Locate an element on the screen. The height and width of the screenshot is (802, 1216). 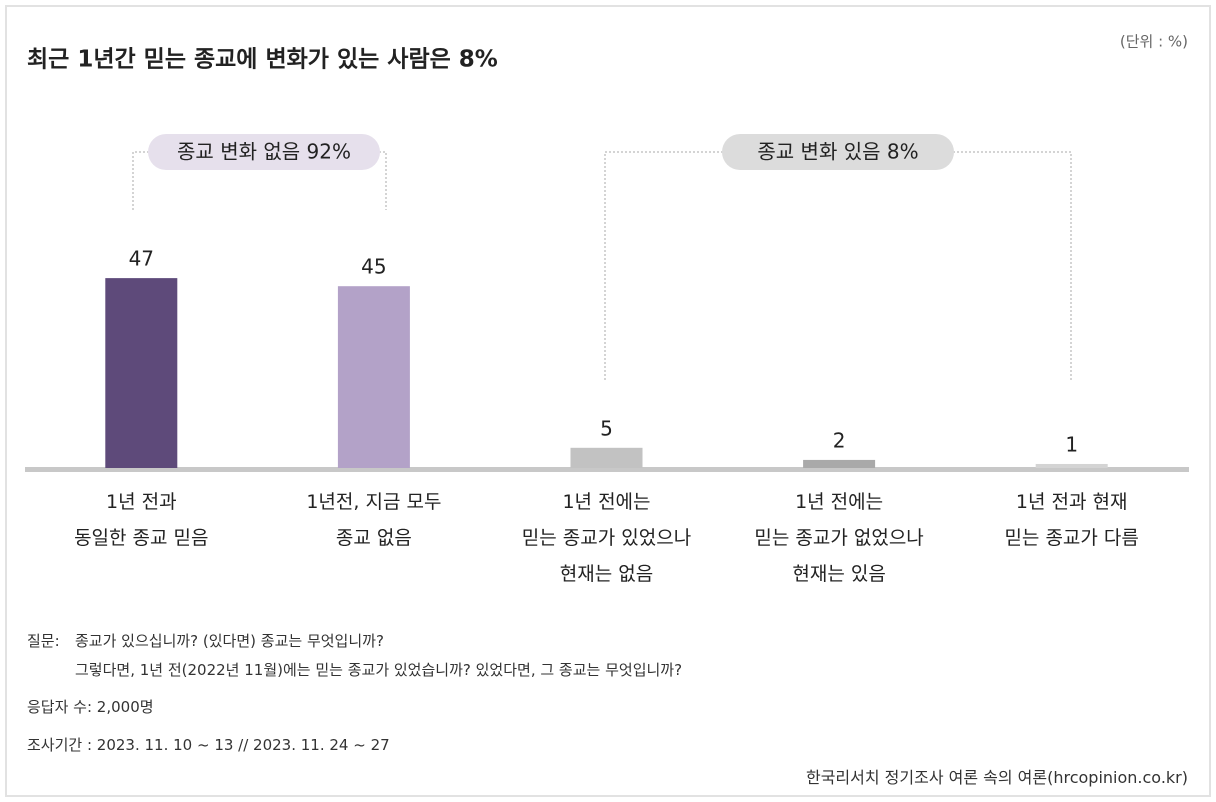
value-label: 45 is located at coordinates (373, 267).